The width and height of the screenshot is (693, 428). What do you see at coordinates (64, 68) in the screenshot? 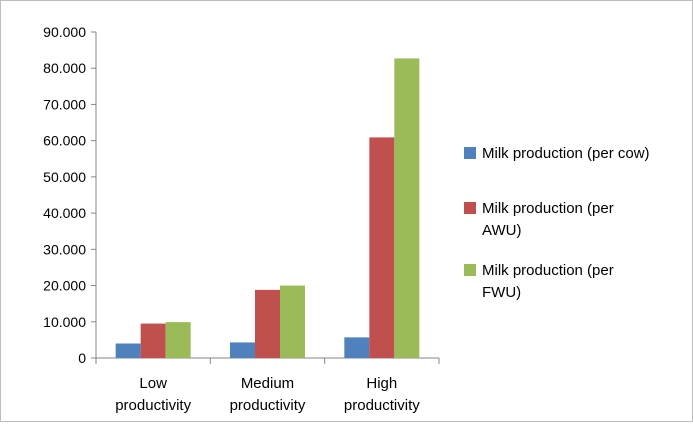
I see `y-tick-label: 80.000` at bounding box center [64, 68].